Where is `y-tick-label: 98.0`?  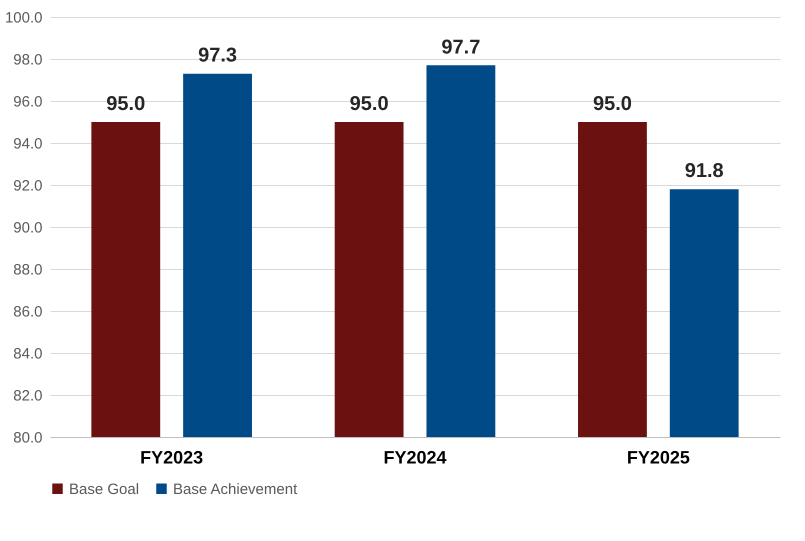
y-tick-label: 98.0 is located at coordinates (27, 60).